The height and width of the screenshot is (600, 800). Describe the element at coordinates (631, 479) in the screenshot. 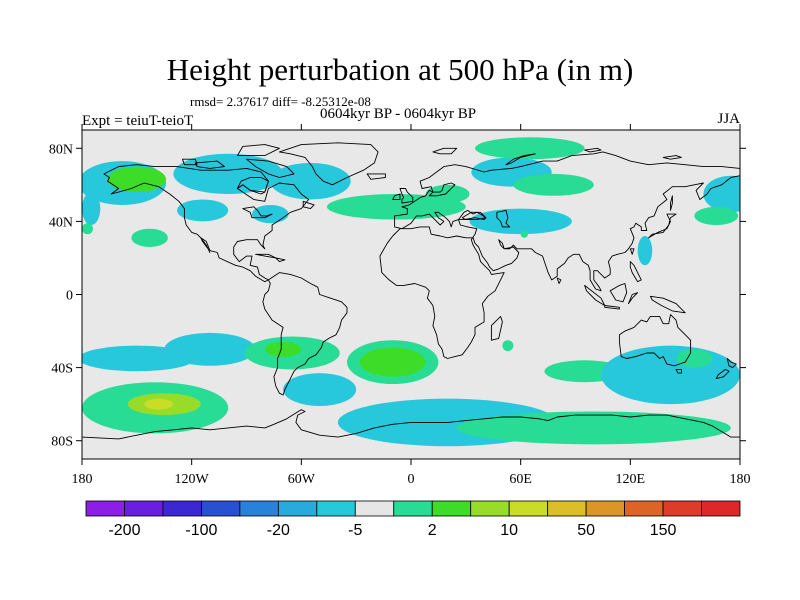

I see `x-tick-label: 120E` at that location.